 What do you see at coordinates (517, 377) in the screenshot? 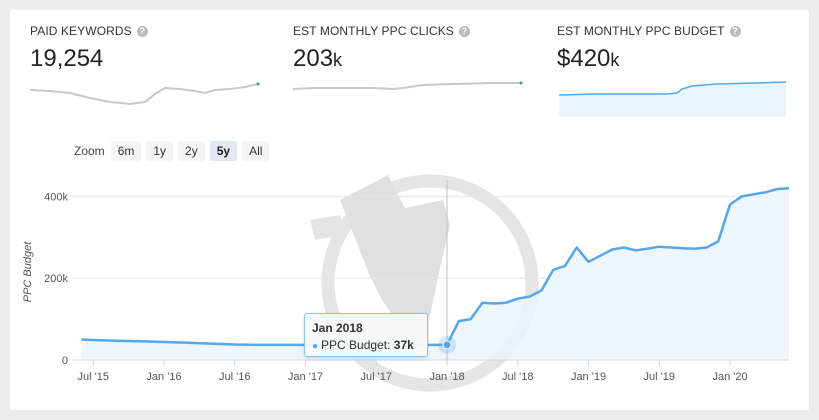
I see `x-tick-label: Jul '18` at bounding box center [517, 377].